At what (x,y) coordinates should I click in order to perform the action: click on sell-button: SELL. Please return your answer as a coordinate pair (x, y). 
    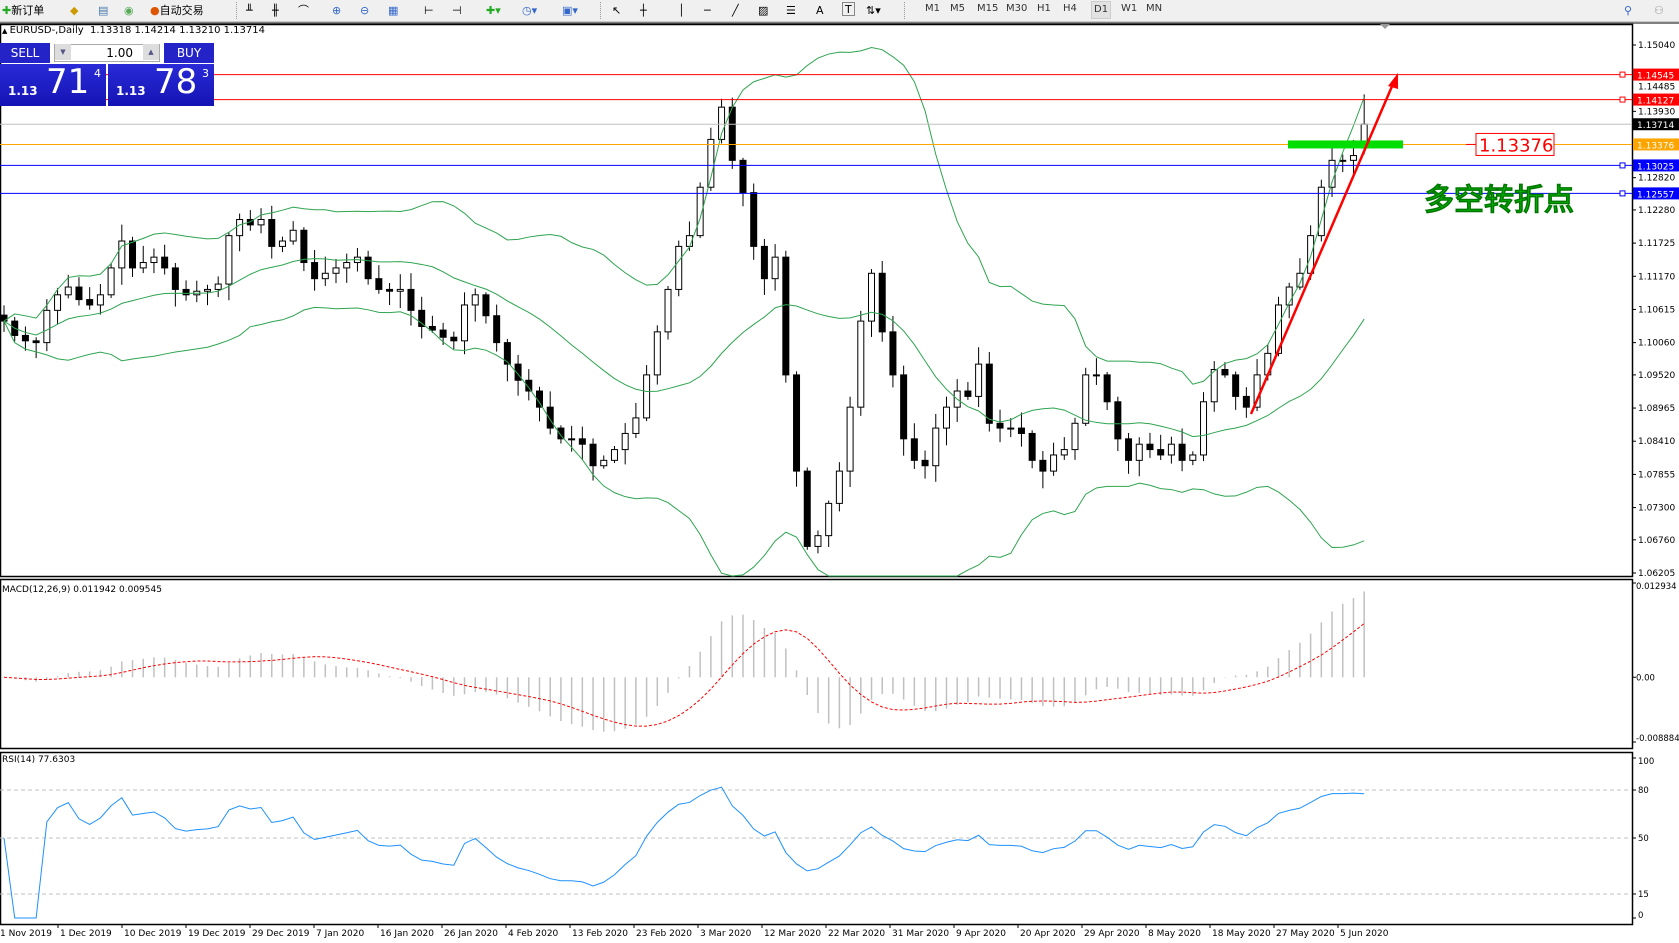
    Looking at the image, I should click on (25, 53).